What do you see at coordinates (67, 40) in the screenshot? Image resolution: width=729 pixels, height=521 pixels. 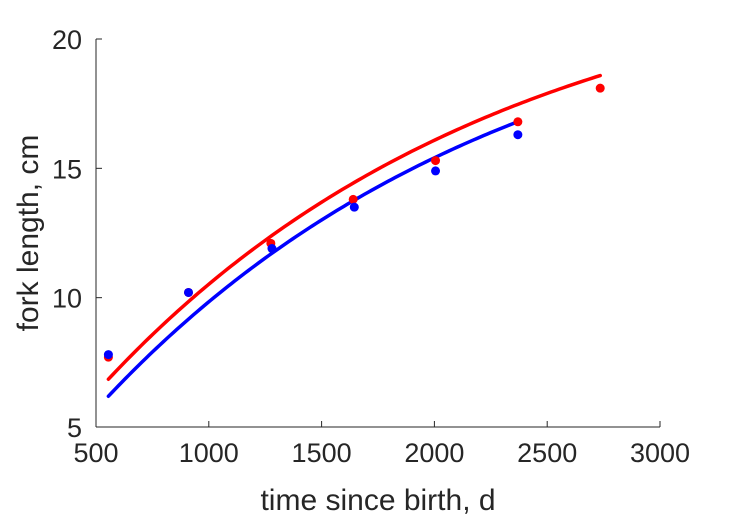 I see `y-tick-label: 20` at bounding box center [67, 40].